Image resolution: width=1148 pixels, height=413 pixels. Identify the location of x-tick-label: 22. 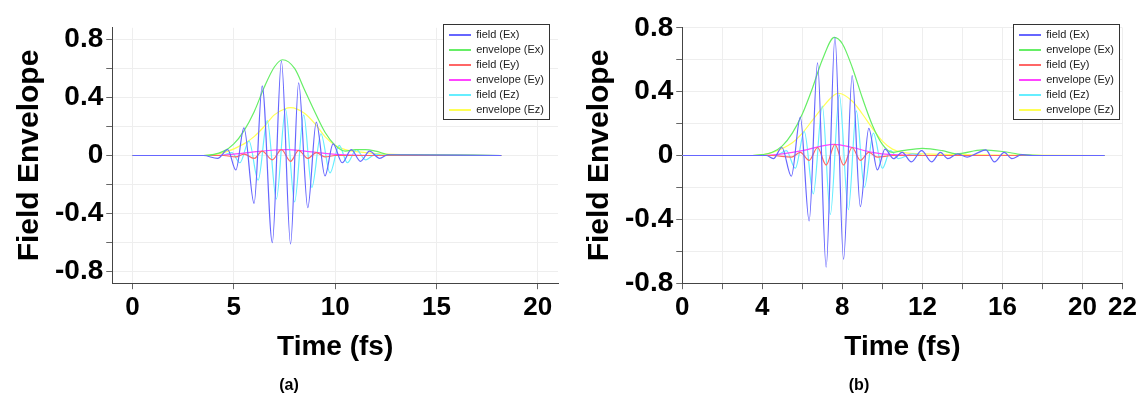
(1122, 305).